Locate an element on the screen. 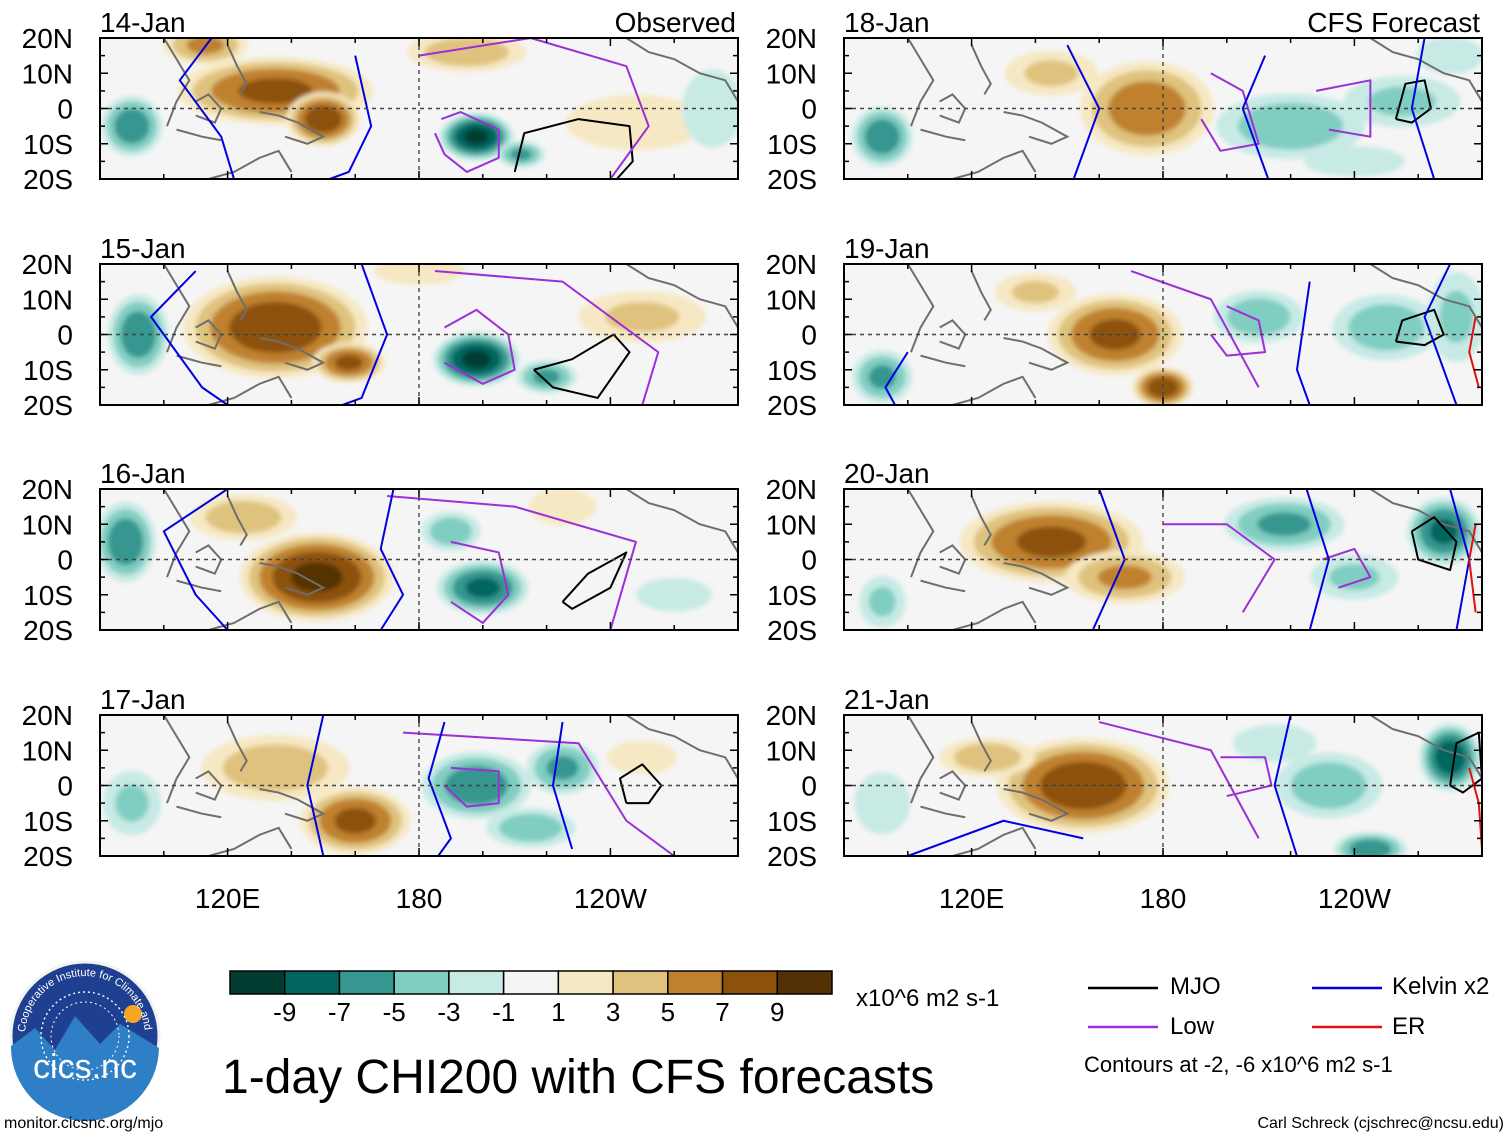 Image resolution: width=1510 pixels, height=1142 pixels. anomaly-blob-2-level--9 is located at coordinates (476, 359).